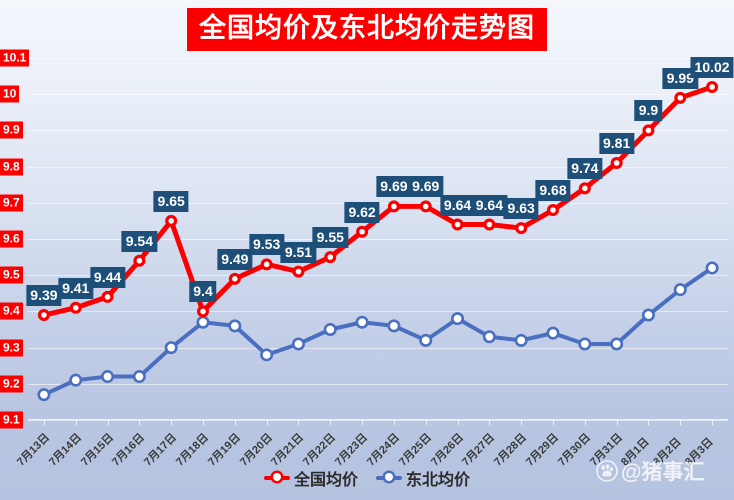  I want to click on data-point-label: 9.44, so click(107, 277).